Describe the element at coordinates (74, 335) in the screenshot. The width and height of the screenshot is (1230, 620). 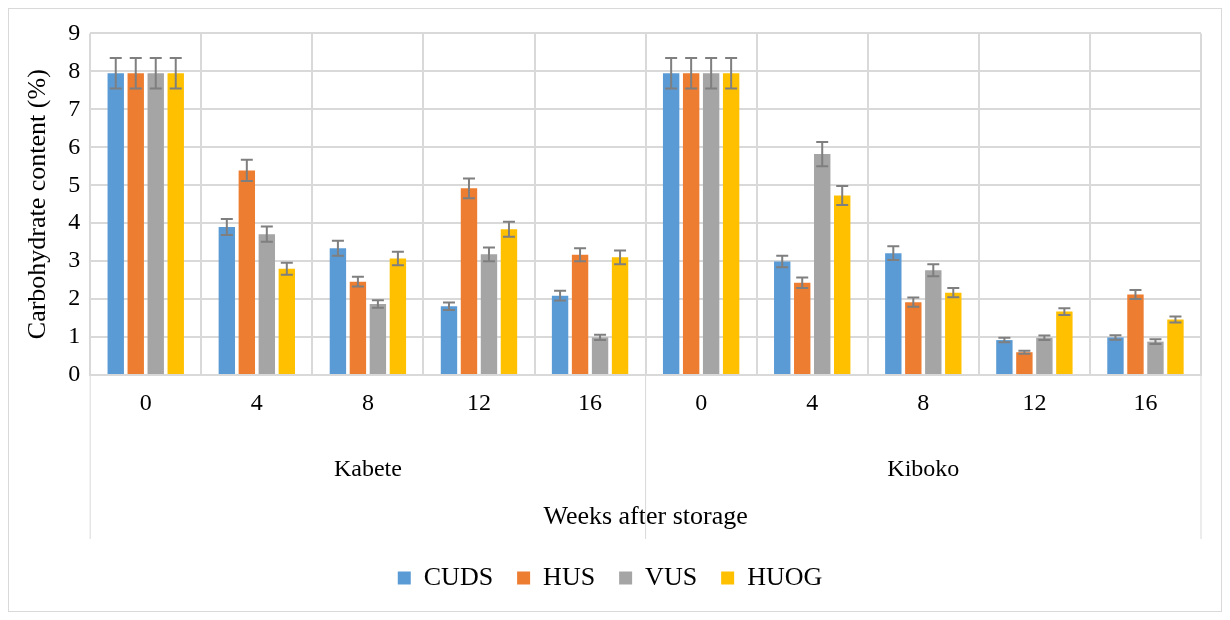
I see `y-tick-label: 1` at that location.